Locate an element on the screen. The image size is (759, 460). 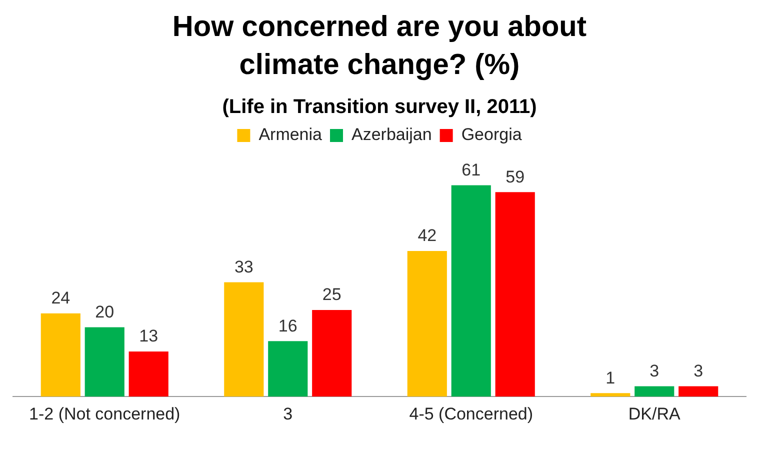
data-label: 24 is located at coordinates (60, 298).